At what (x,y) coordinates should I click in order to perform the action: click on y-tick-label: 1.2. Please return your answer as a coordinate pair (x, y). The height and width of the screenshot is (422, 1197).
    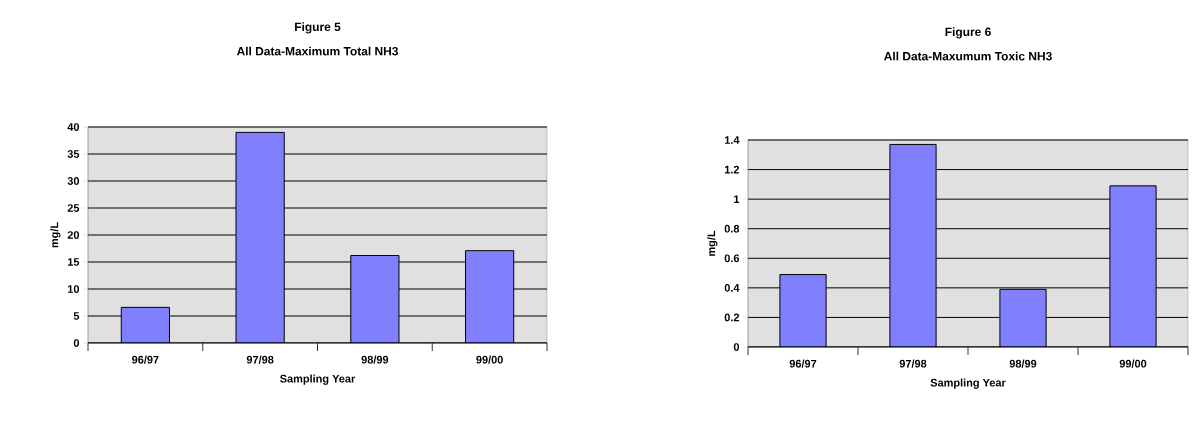
    Looking at the image, I should click on (732, 169).